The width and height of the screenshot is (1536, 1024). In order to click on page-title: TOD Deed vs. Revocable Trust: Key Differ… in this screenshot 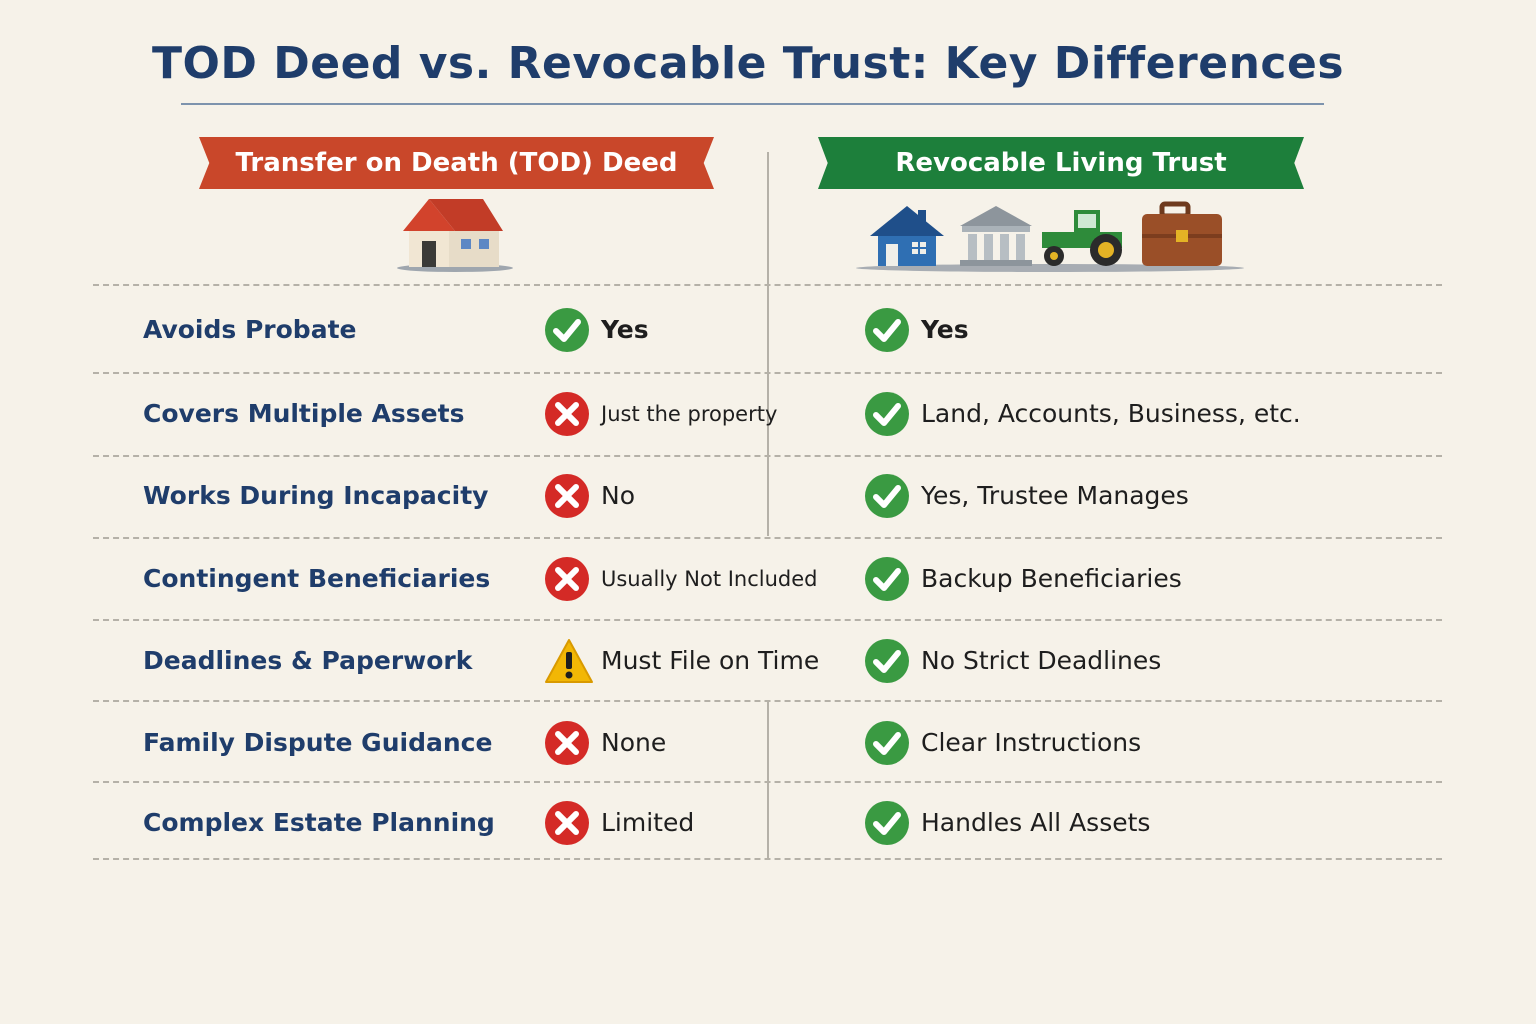, I will do `click(748, 63)`.